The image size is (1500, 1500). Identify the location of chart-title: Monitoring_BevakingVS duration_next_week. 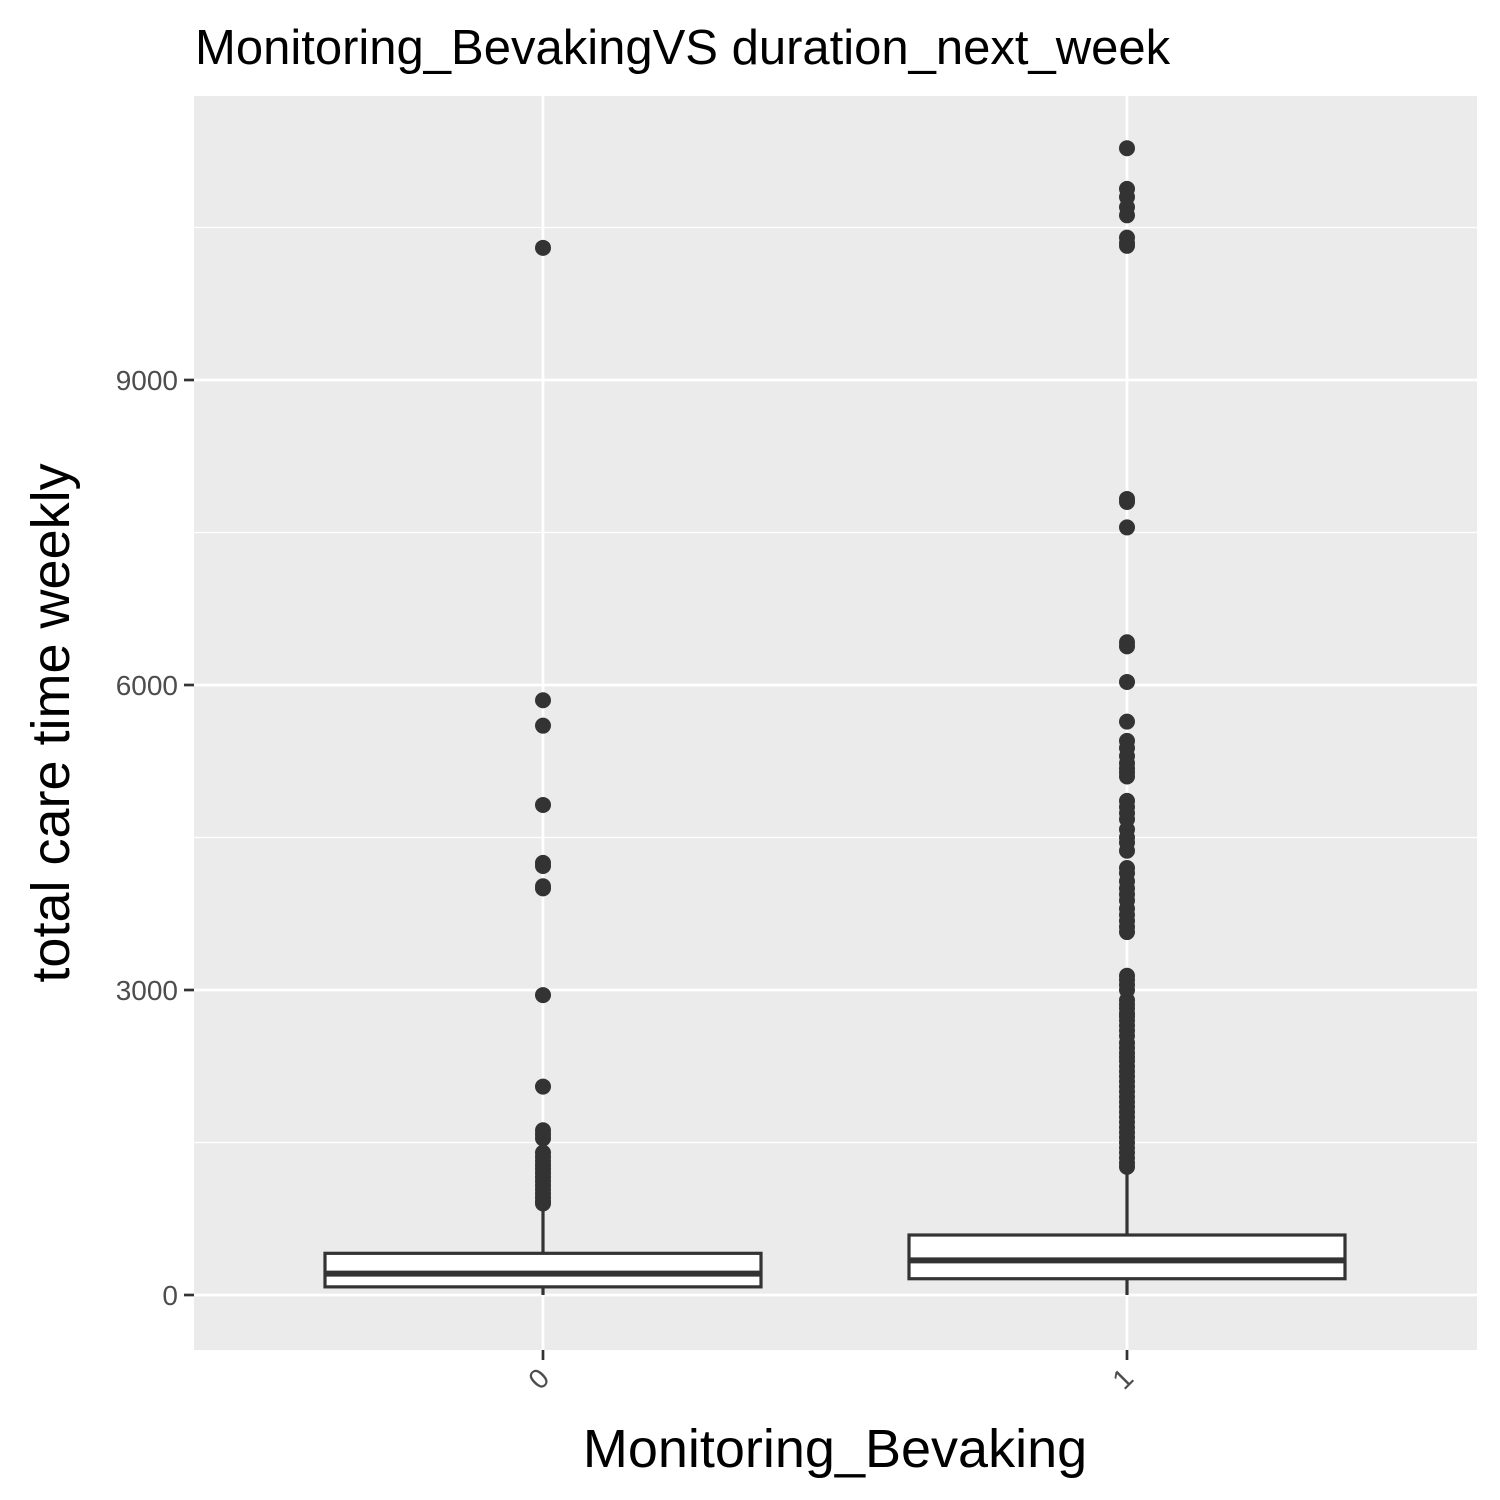
(683, 48).